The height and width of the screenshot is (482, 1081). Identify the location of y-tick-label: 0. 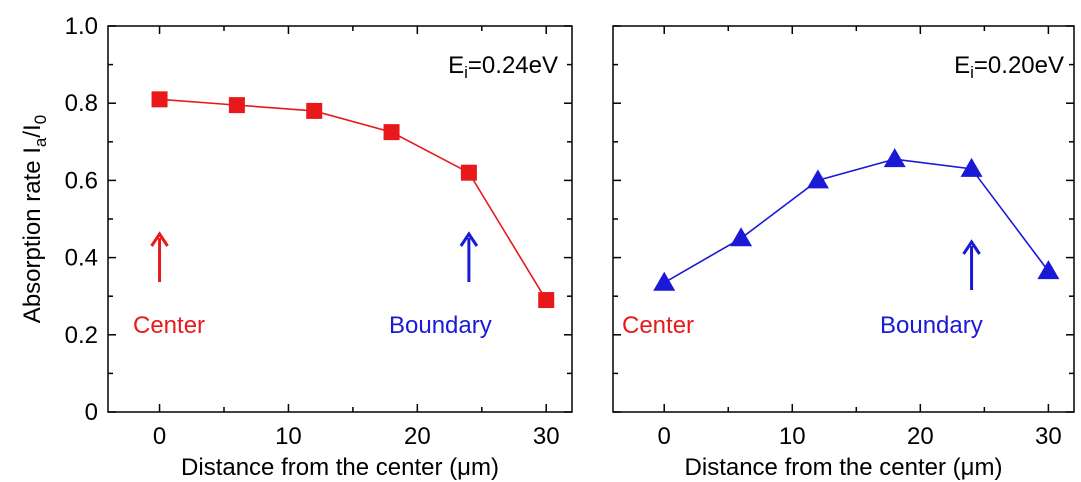
(91, 412).